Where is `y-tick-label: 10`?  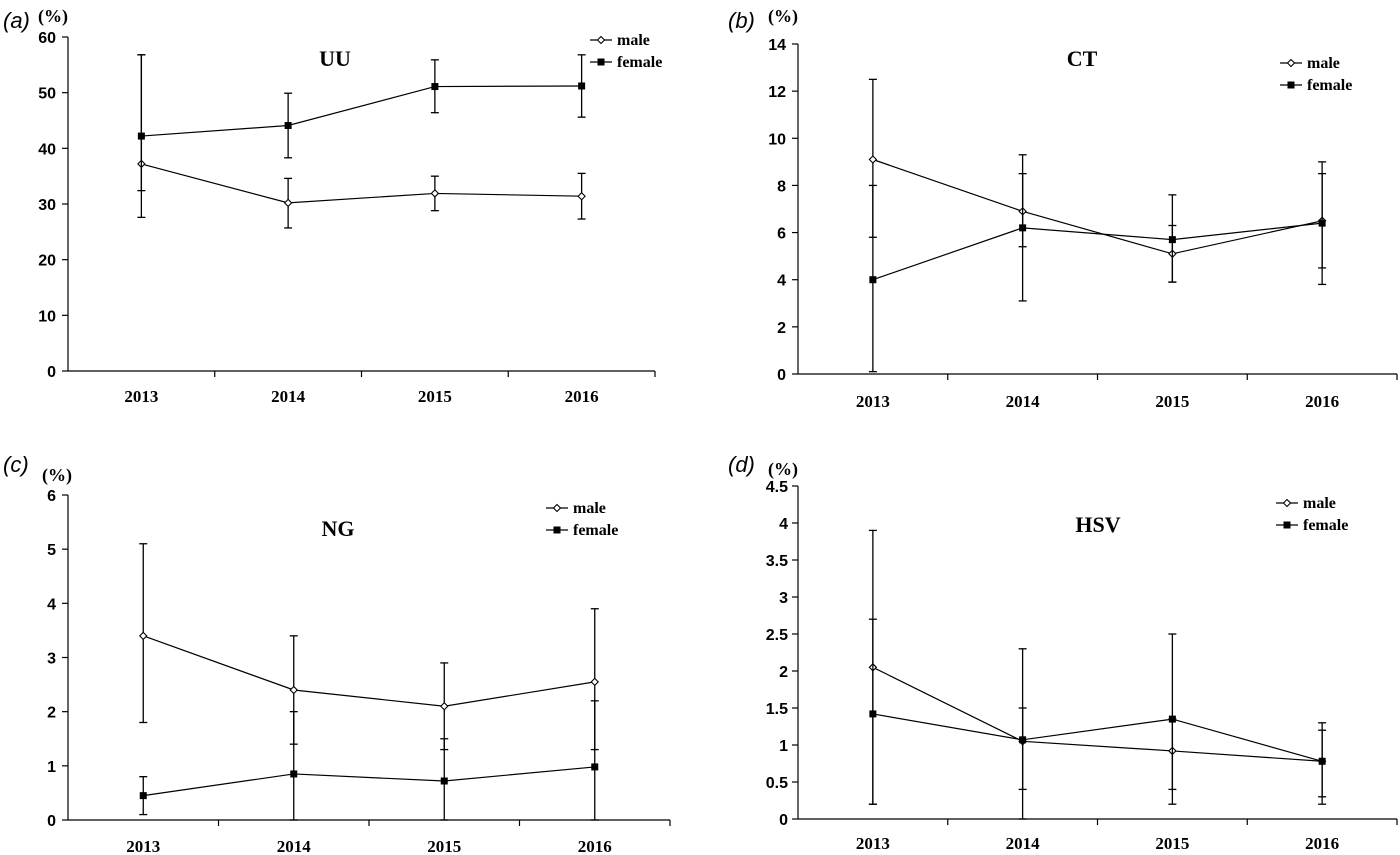 y-tick-label: 10 is located at coordinates (47, 316).